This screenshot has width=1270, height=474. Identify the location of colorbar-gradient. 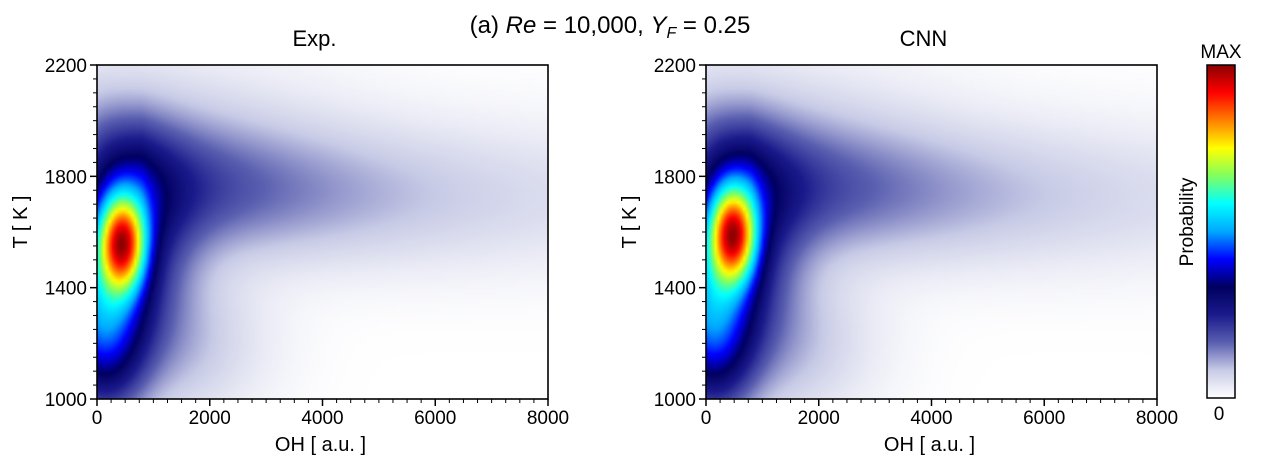
(1221, 231).